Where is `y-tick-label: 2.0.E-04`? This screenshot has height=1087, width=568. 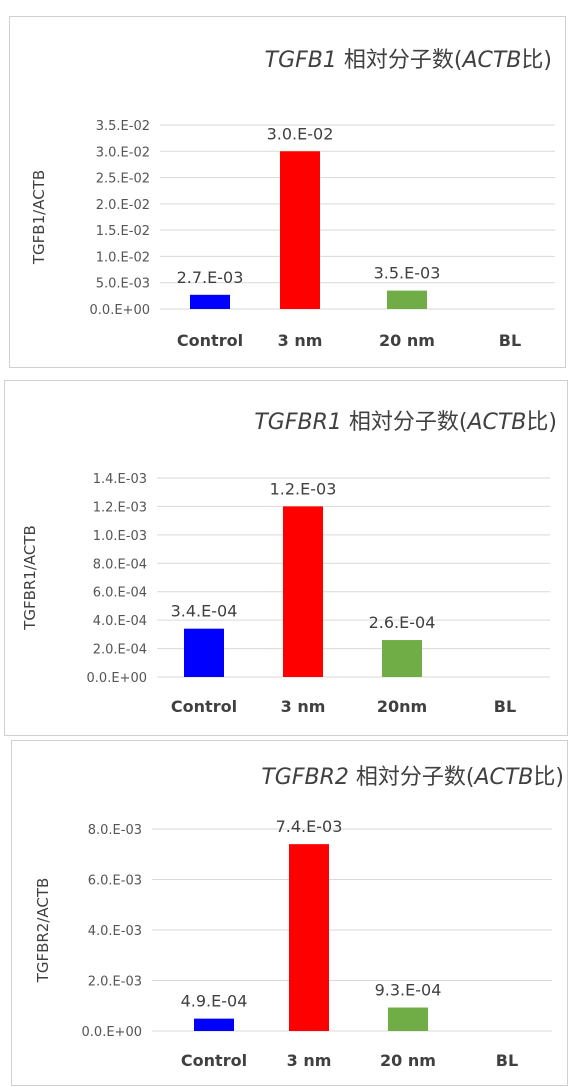
y-tick-label: 2.0.E-04 is located at coordinates (120, 650).